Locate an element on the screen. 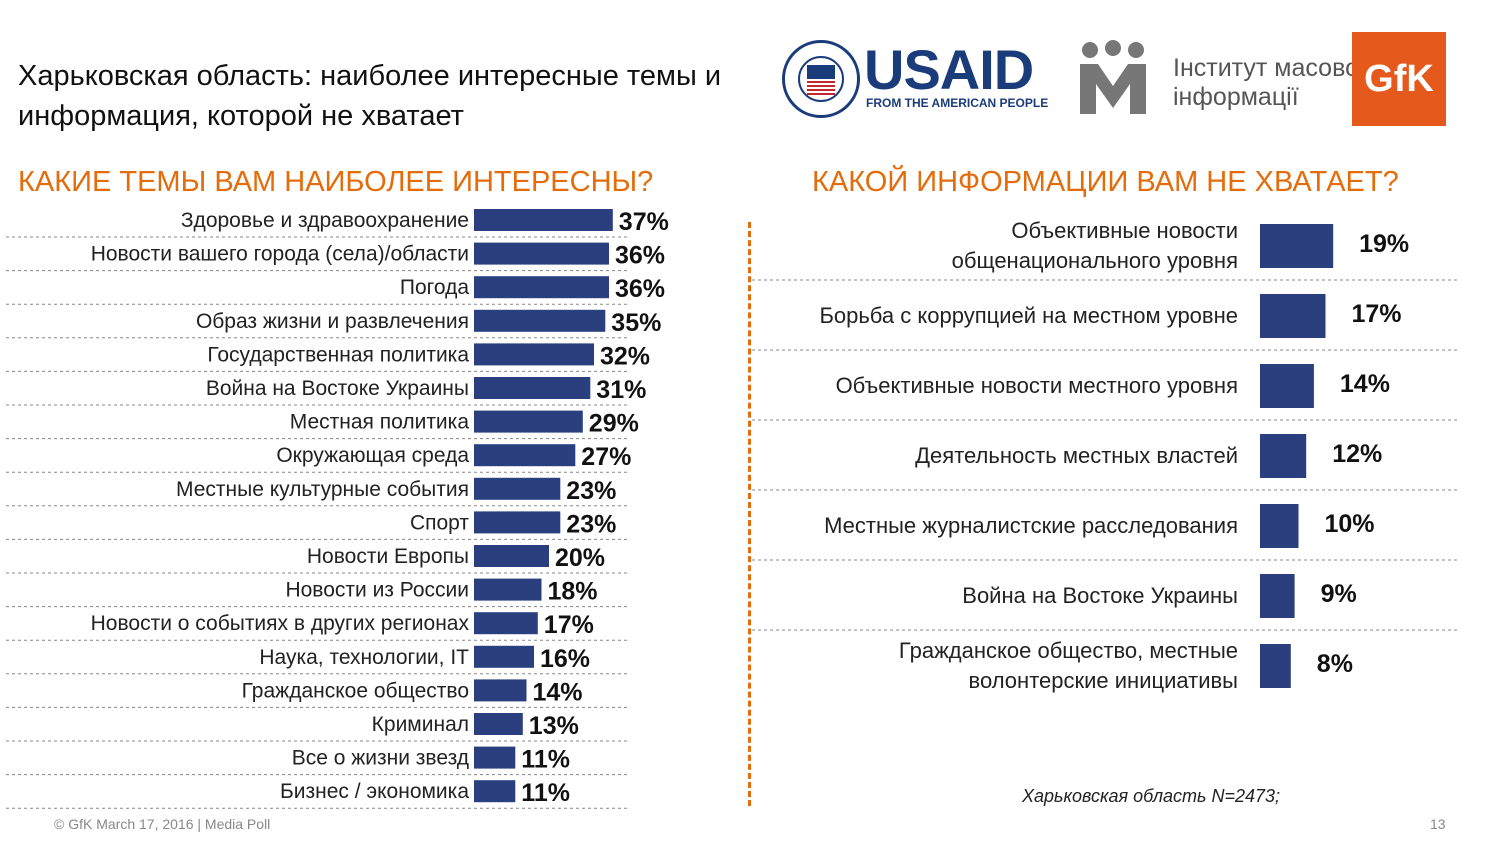 The height and width of the screenshot is (844, 1500). imi-logo-text: Інститут масової інформації is located at coordinates (1269, 82).